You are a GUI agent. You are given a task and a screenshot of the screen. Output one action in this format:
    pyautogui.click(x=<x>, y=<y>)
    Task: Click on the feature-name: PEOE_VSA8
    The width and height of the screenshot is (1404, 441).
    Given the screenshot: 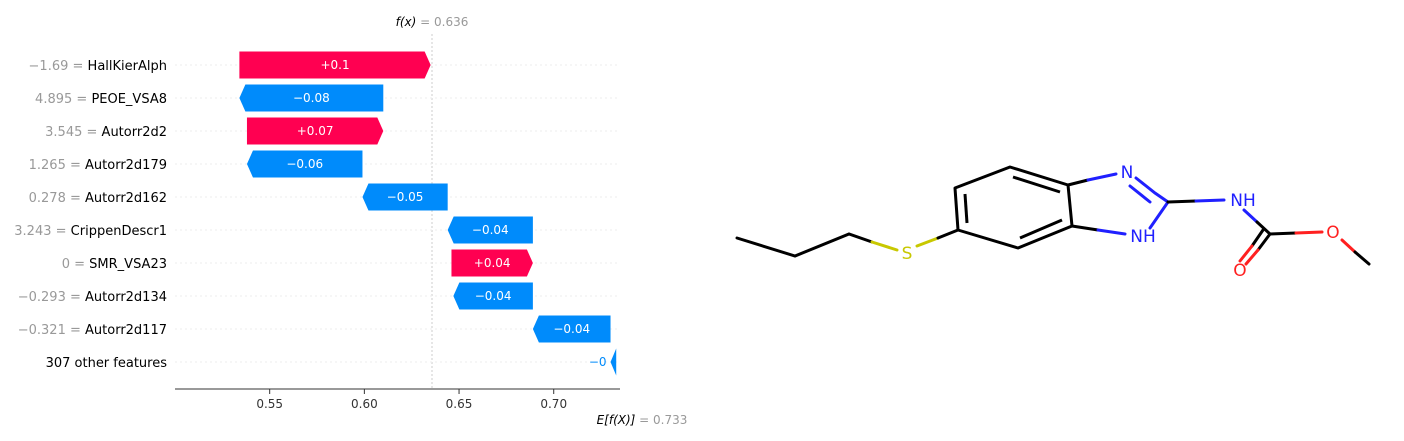 What is the action you would take?
    pyautogui.click(x=129, y=99)
    